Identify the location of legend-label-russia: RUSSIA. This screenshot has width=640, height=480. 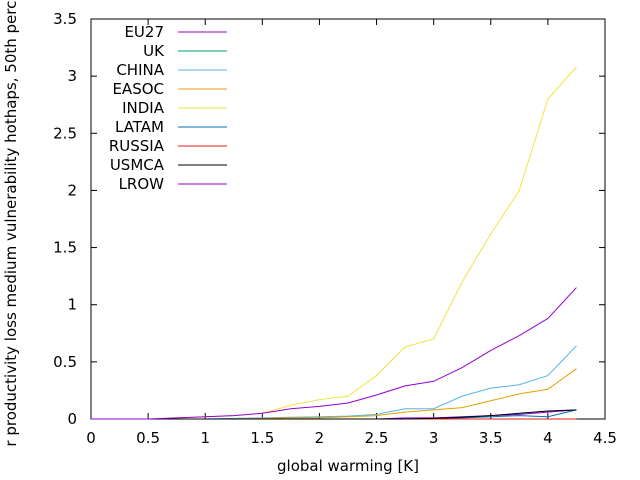
(137, 146).